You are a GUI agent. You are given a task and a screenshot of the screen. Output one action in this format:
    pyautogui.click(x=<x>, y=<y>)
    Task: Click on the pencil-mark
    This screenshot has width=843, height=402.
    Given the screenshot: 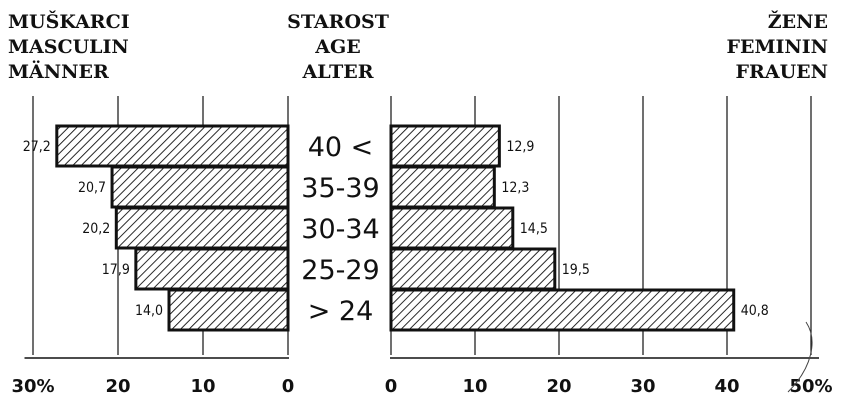 What is the action you would take?
    pyautogui.click(x=800, y=357)
    